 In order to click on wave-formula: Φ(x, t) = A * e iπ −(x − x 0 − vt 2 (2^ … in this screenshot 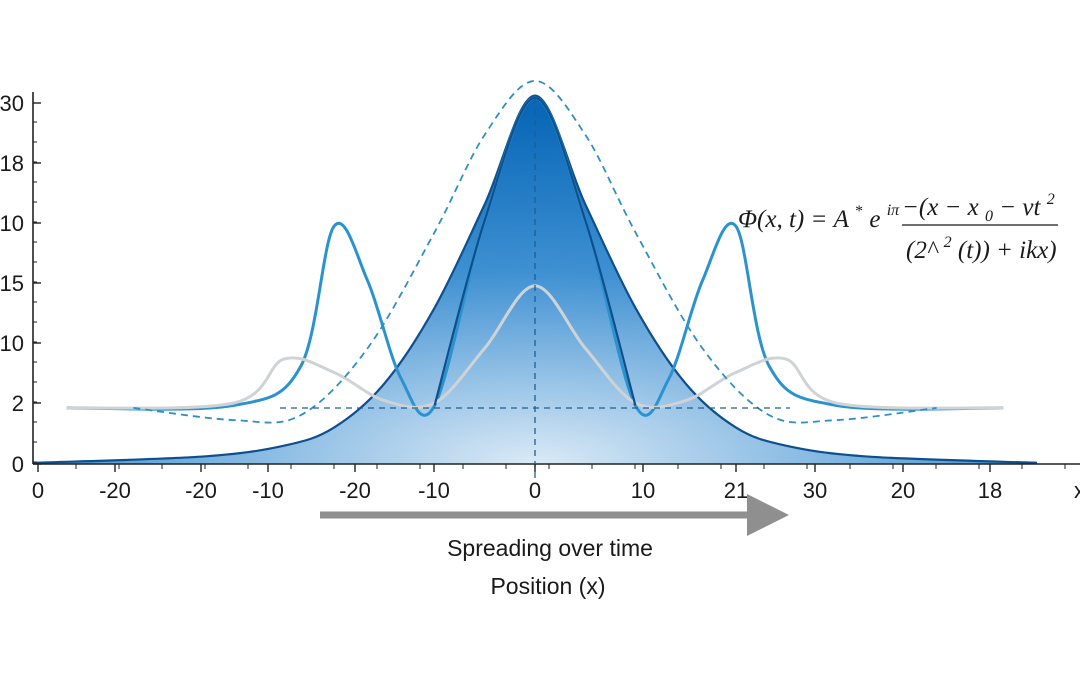, I will do `click(898, 227)`.